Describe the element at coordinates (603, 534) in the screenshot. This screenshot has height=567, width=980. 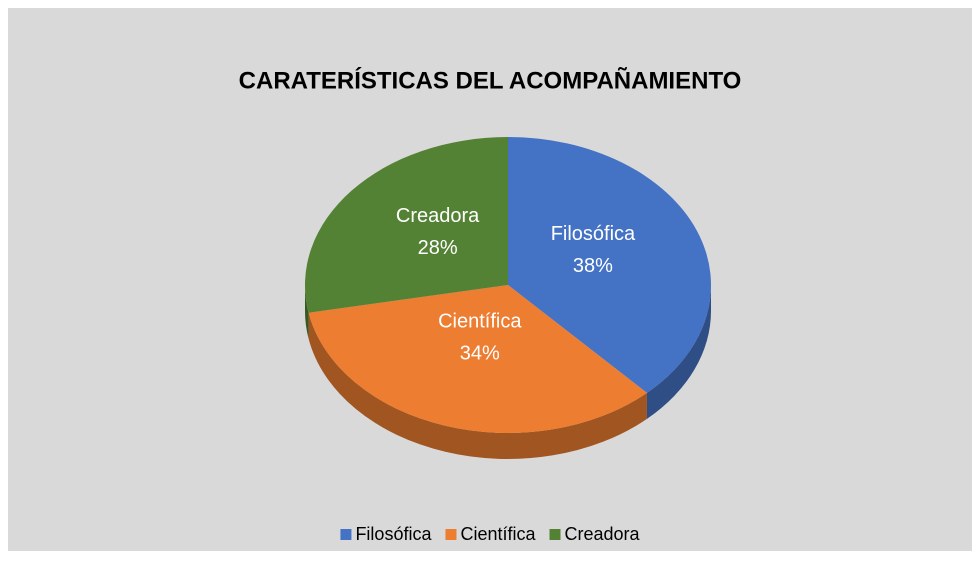
I see `legend-label: Creadora` at that location.